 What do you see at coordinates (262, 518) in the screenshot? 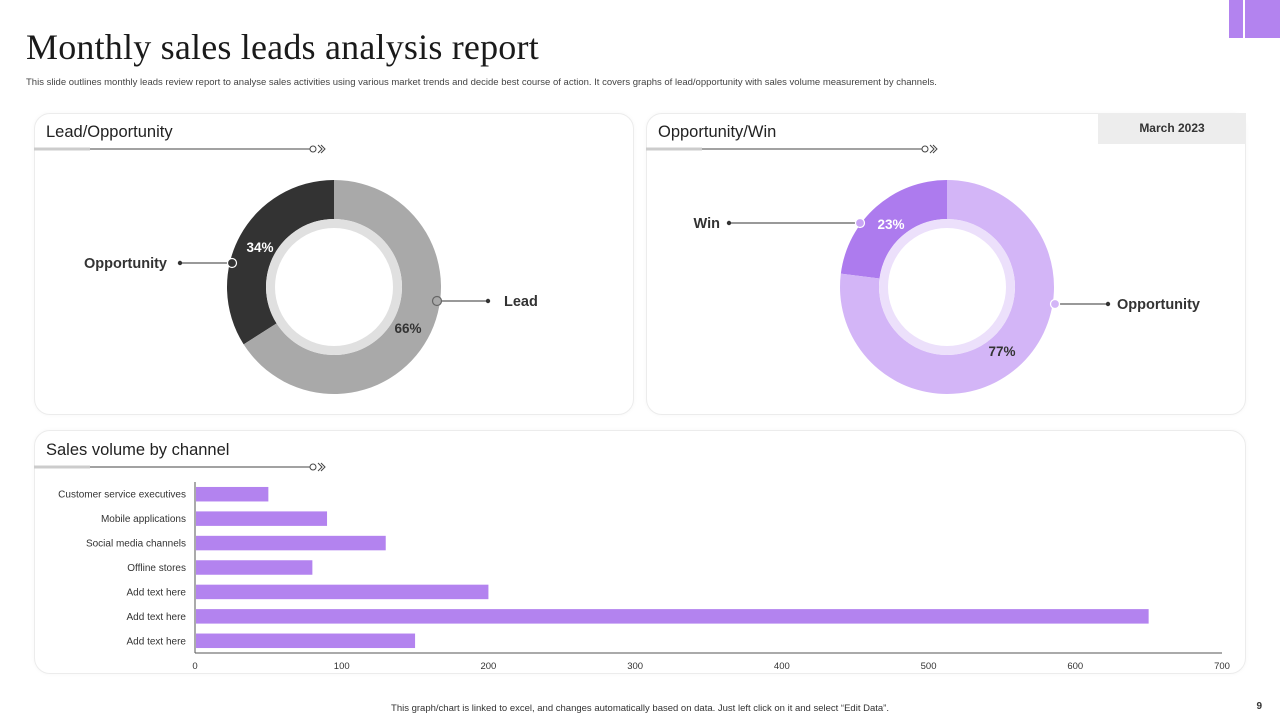
I see `bar-2-mobile-applications` at bounding box center [262, 518].